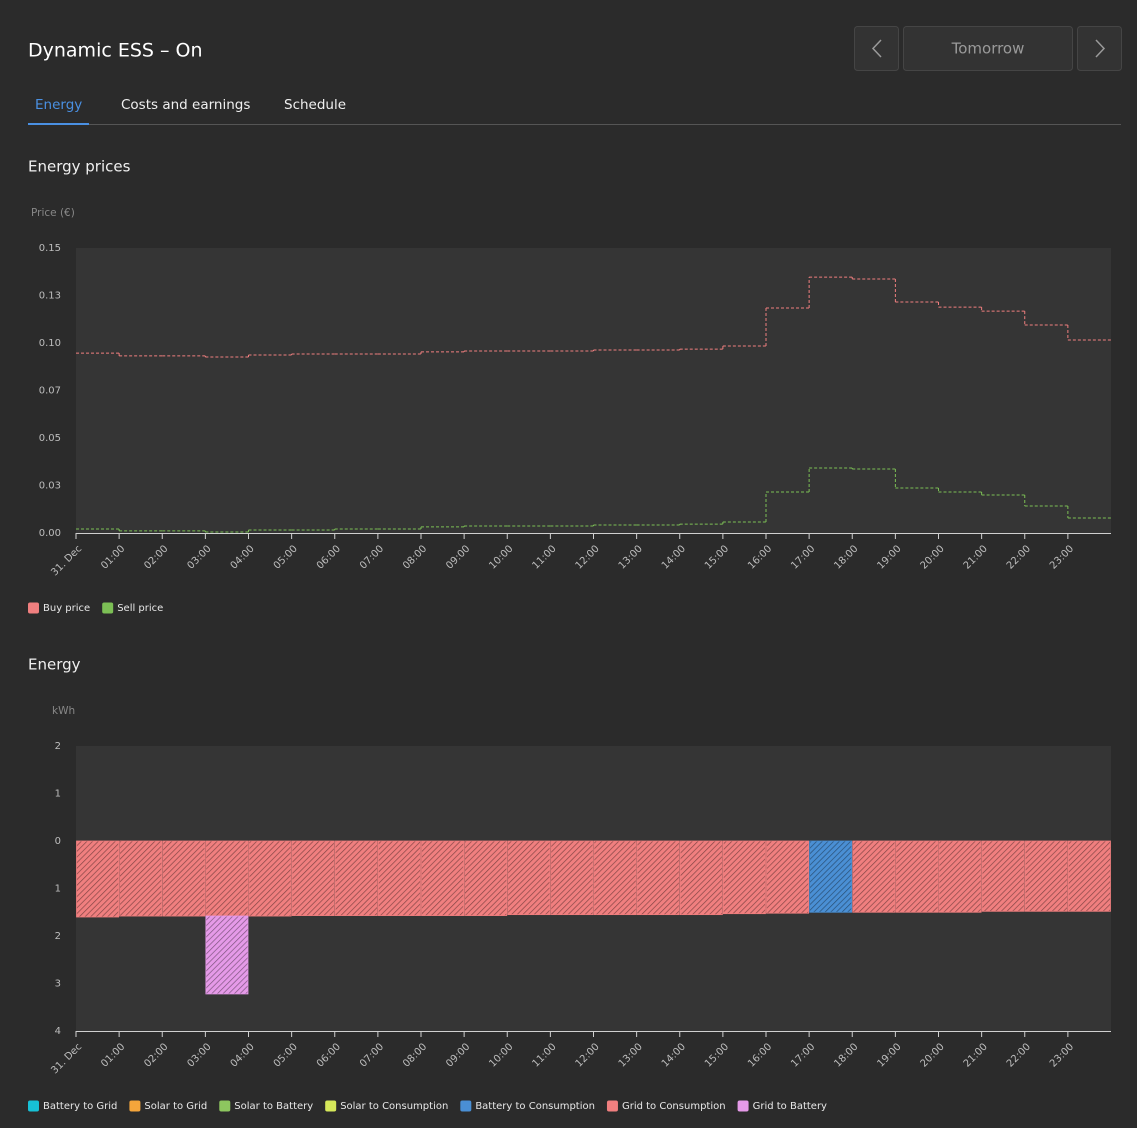 The width and height of the screenshot is (1137, 1128). What do you see at coordinates (185, 105) in the screenshot?
I see `tab: Costs and earnings` at bounding box center [185, 105].